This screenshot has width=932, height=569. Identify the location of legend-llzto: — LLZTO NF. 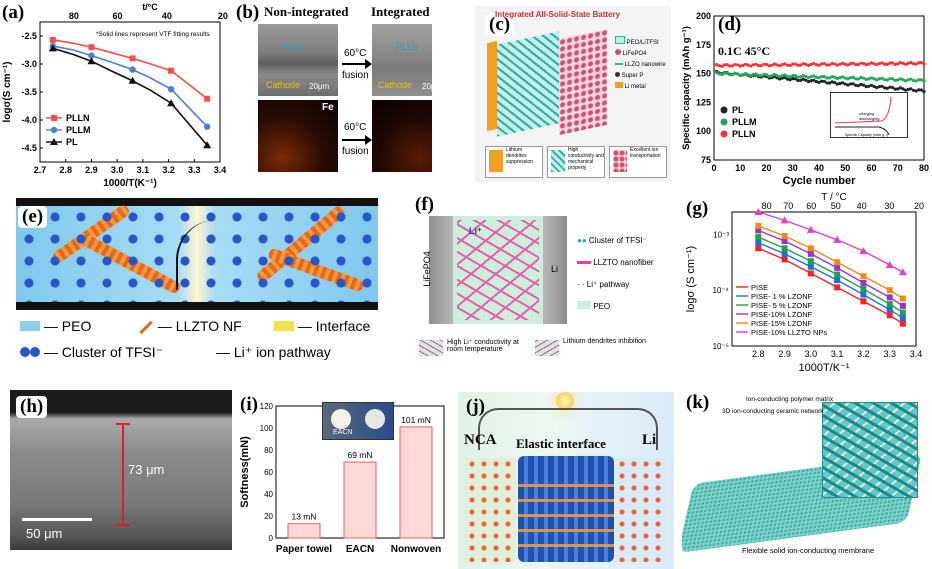
(190, 326).